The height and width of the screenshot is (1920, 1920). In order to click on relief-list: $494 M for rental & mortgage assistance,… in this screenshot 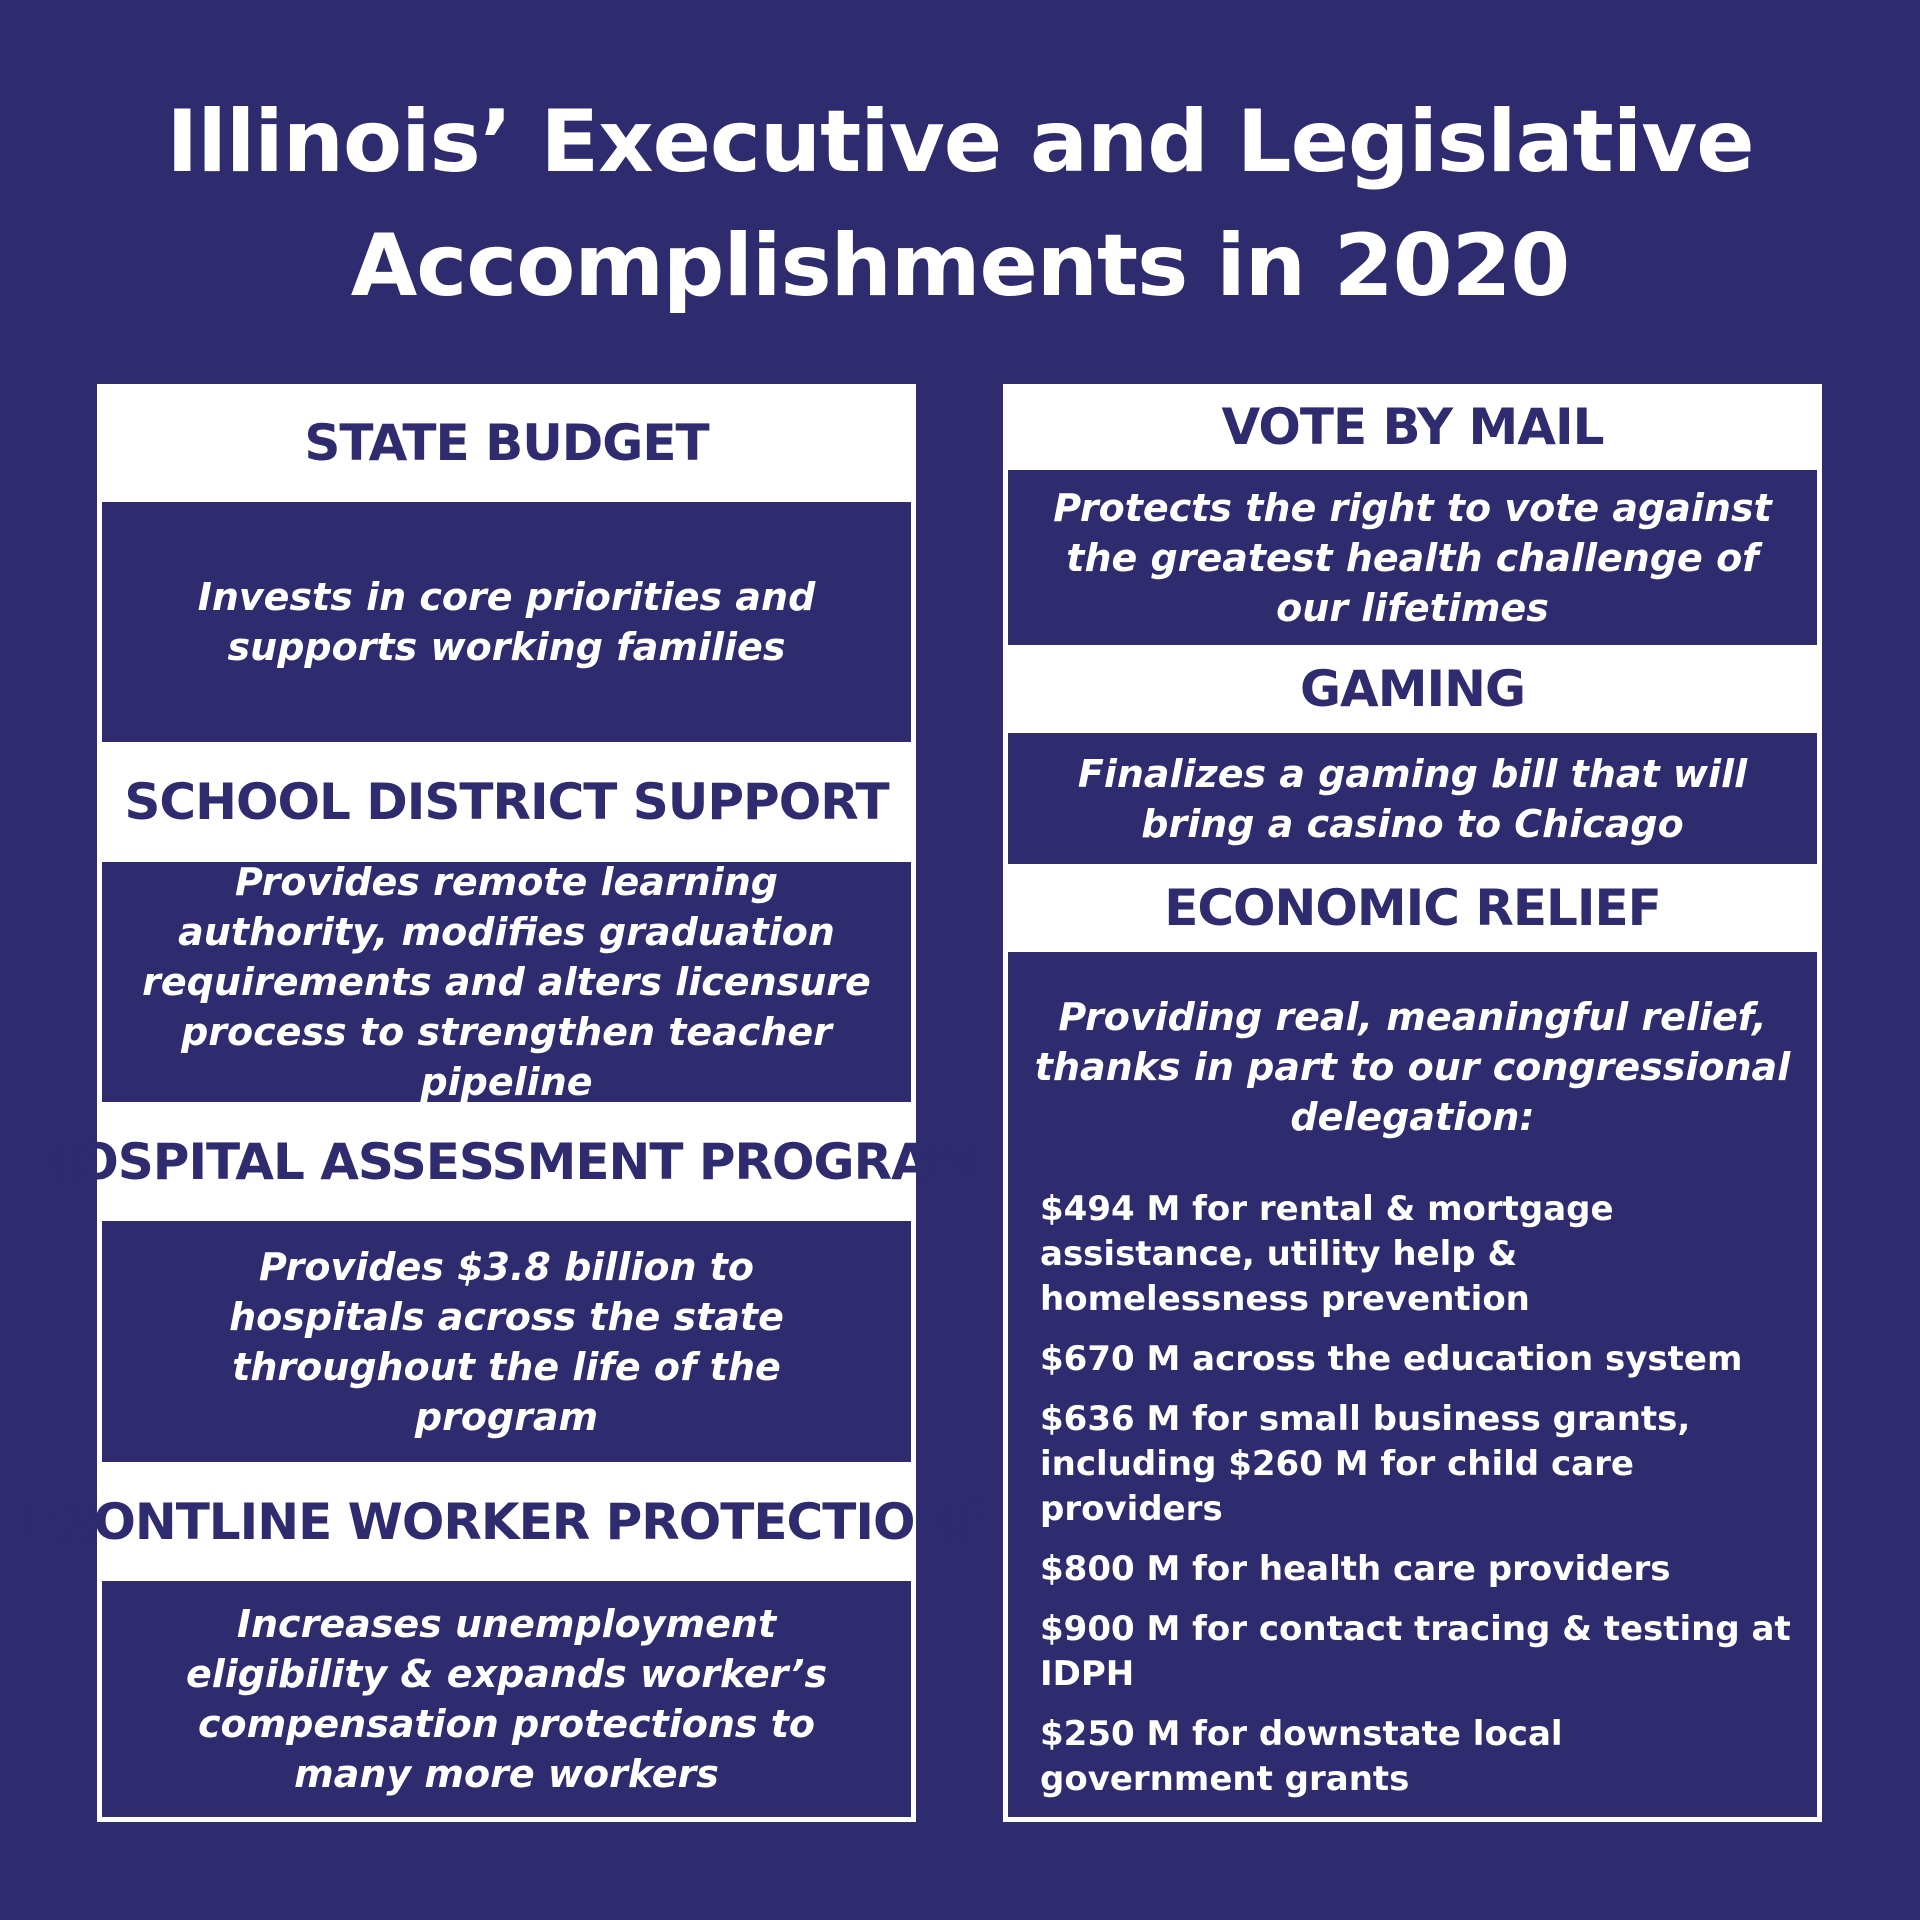, I will do `click(1412, 1502)`.